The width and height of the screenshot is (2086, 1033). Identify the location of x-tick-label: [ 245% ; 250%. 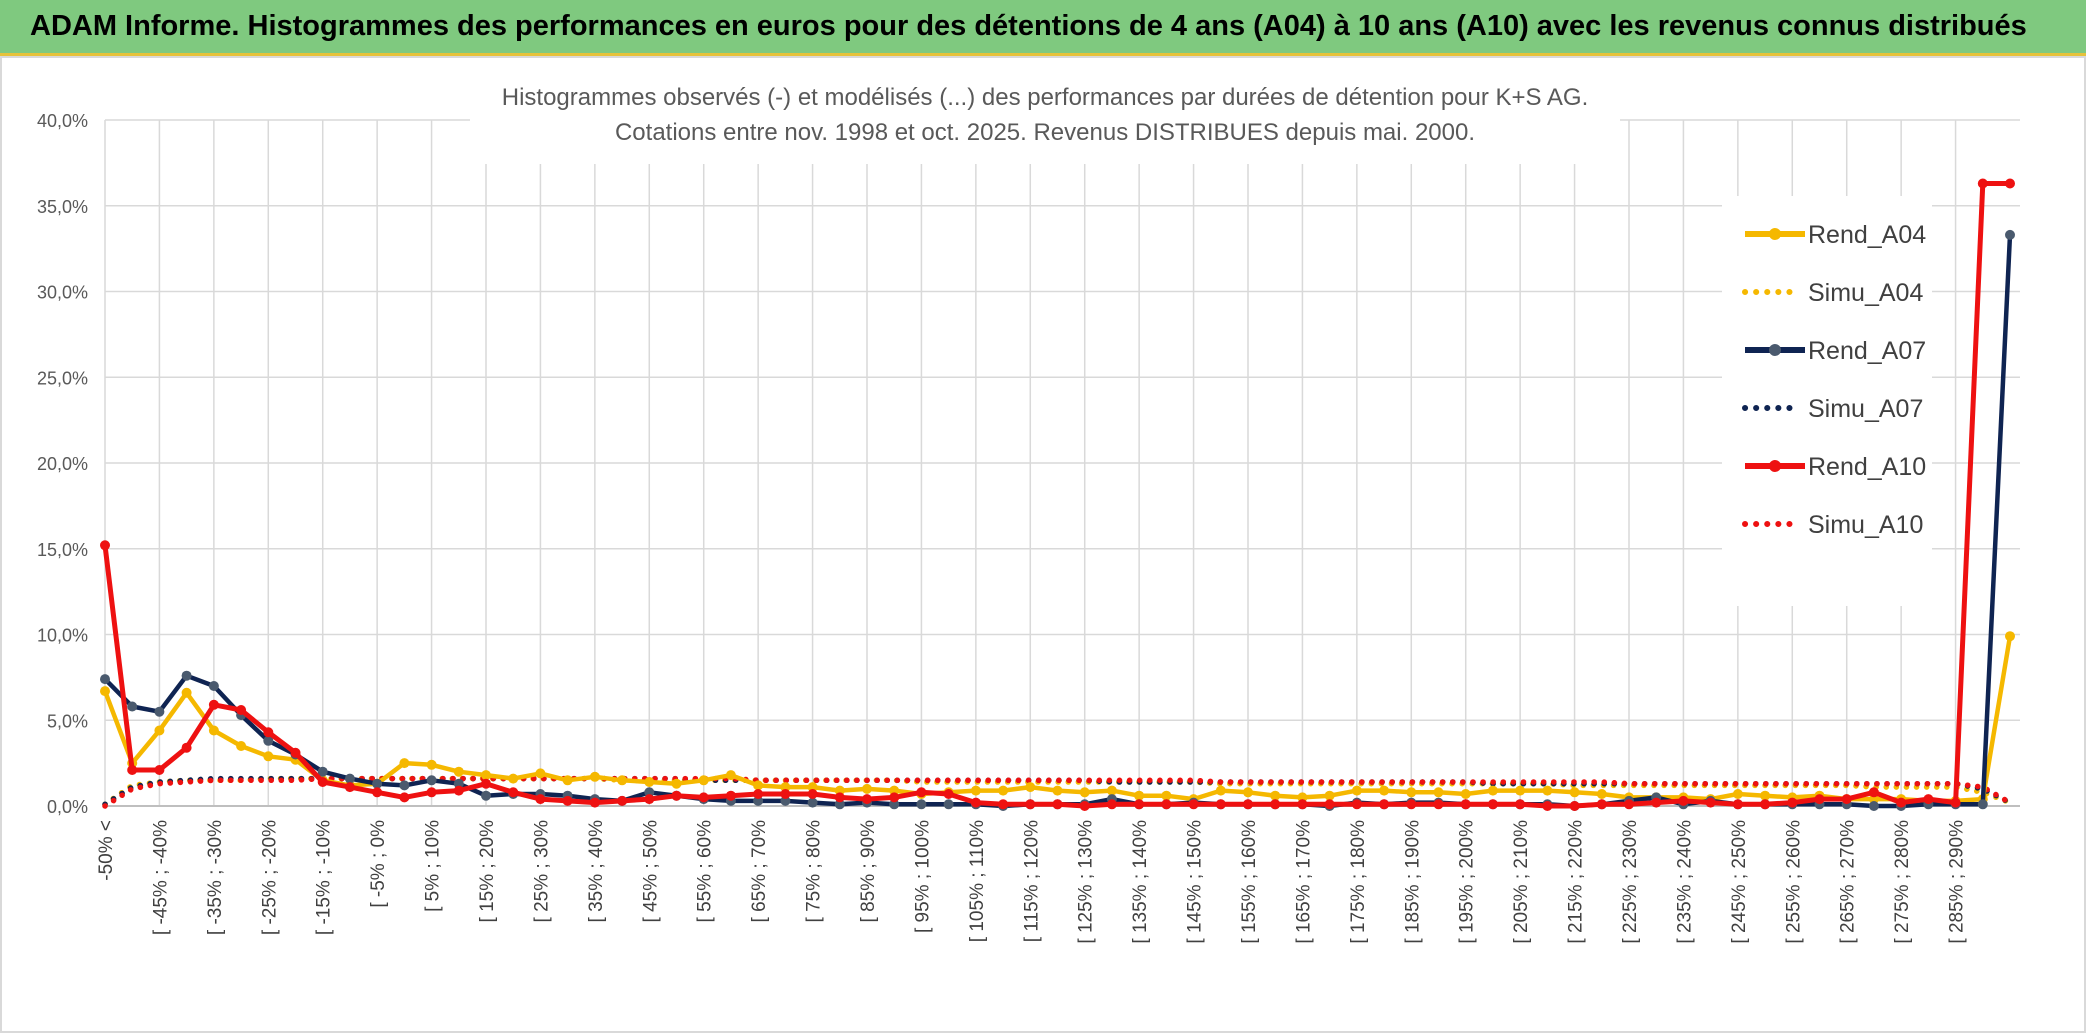
(1739, 882).